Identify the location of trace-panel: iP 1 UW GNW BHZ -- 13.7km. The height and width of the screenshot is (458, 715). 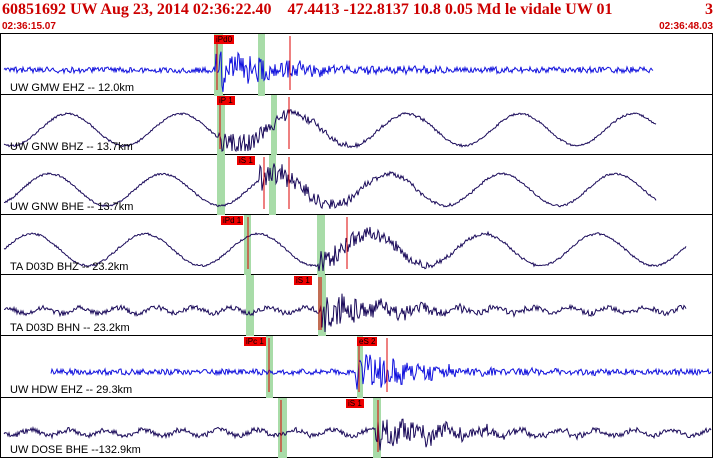
(356, 125).